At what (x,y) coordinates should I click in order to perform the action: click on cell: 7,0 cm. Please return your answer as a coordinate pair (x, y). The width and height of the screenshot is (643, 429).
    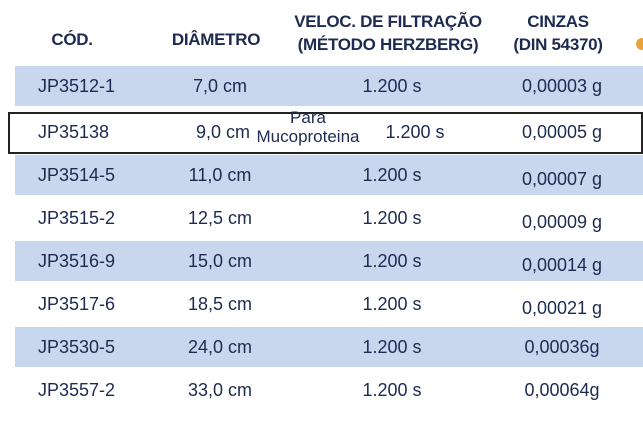
    Looking at the image, I should click on (220, 86).